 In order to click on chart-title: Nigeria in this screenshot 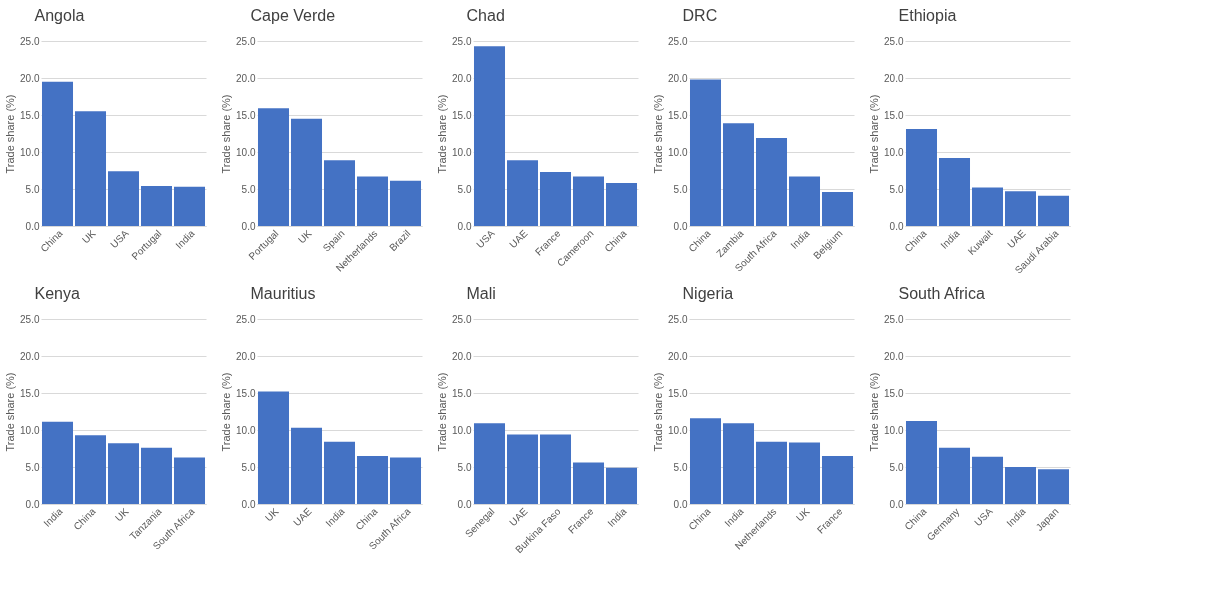, I will do `click(708, 293)`.